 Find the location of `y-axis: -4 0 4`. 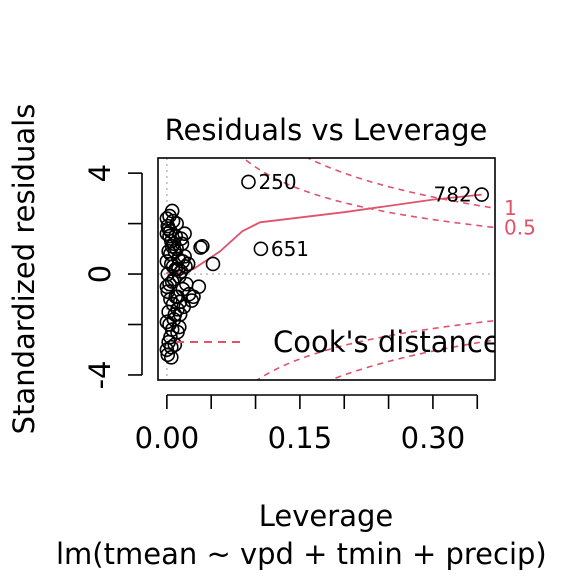

y-axis: -4 0 4 is located at coordinates (113, 276).